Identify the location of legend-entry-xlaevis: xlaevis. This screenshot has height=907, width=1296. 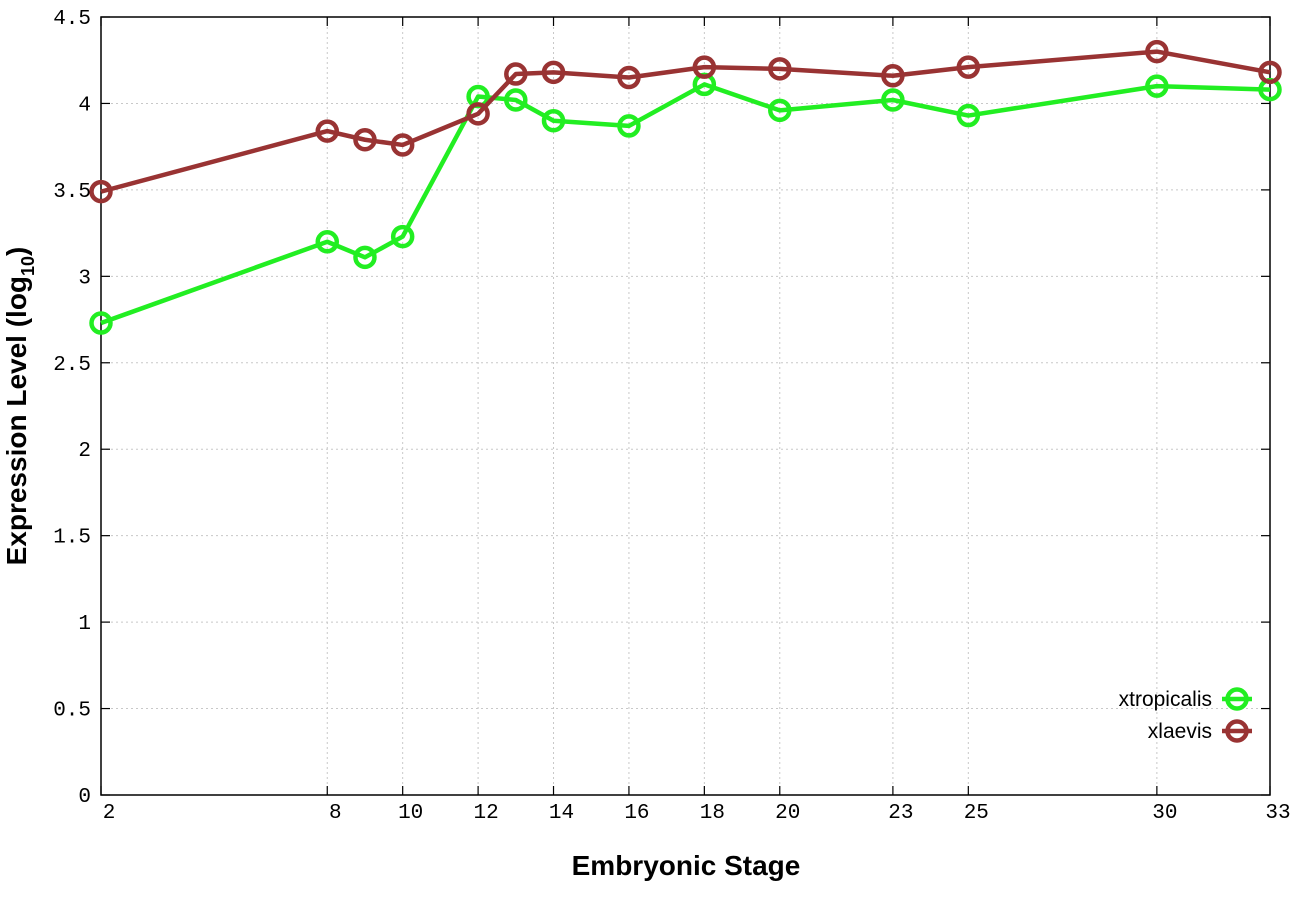
(1200, 731).